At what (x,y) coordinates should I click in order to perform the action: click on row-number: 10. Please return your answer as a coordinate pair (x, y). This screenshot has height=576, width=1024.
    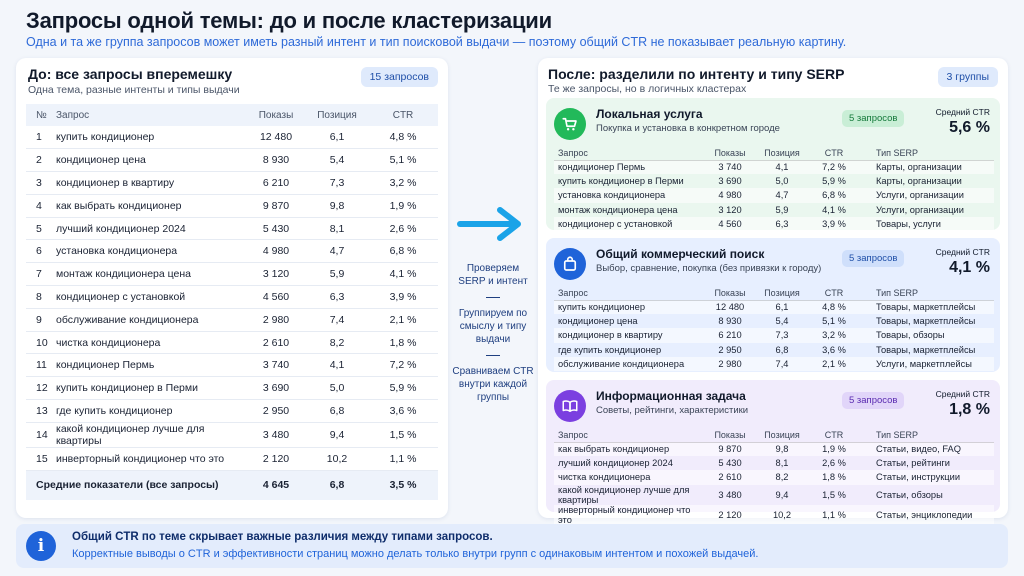
    Looking at the image, I should click on (41, 343).